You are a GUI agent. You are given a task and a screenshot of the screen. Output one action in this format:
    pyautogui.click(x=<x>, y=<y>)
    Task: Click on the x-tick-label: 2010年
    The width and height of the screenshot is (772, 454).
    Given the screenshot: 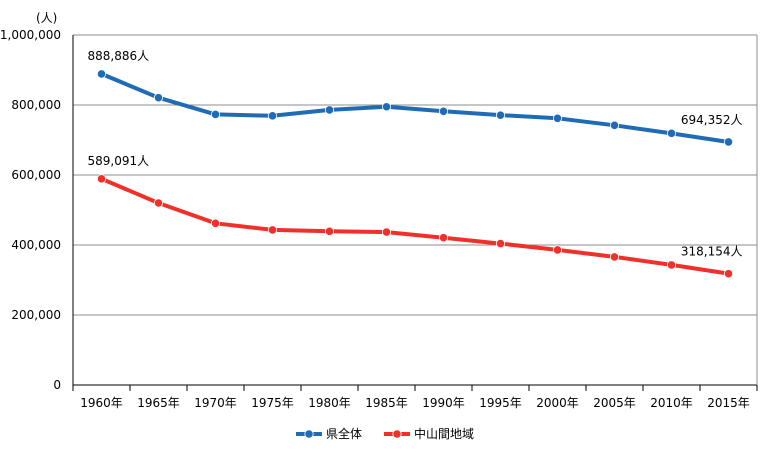 What is the action you would take?
    pyautogui.click(x=671, y=403)
    